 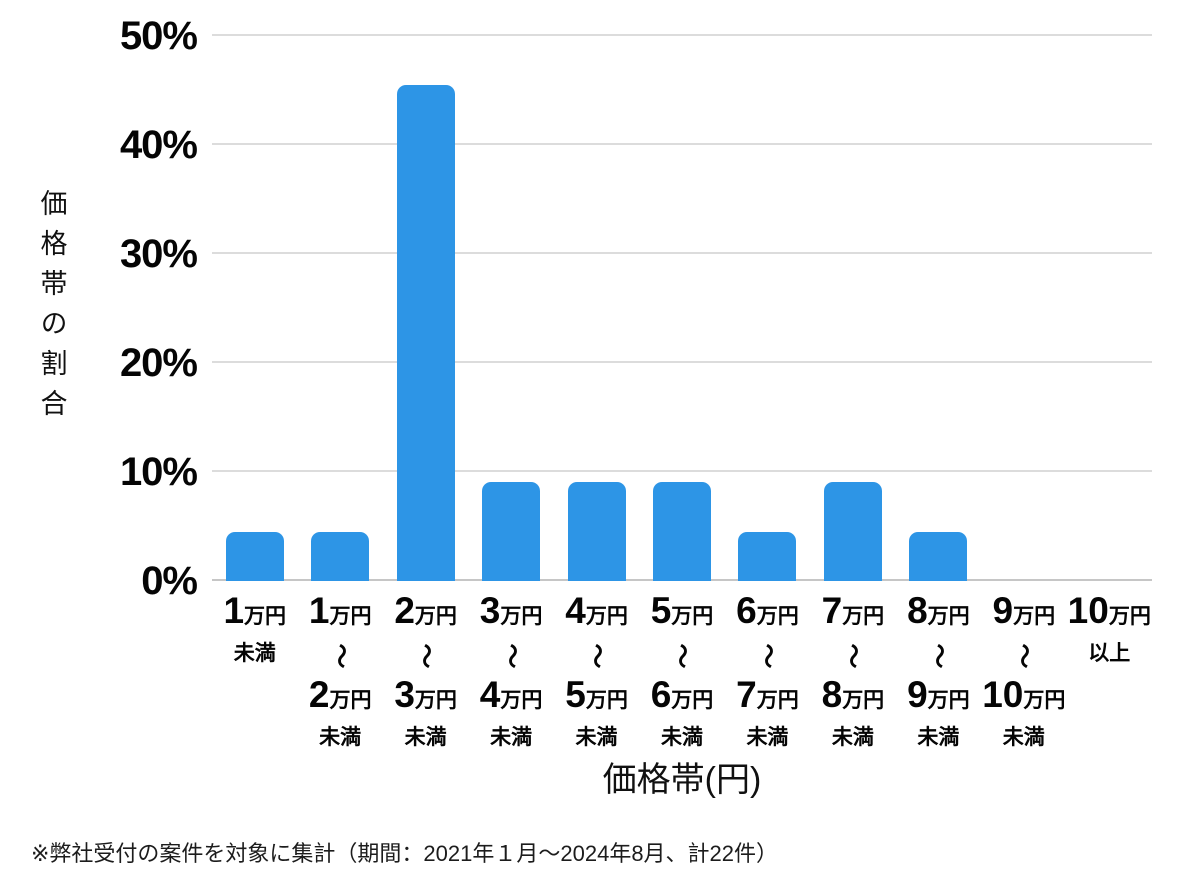 What do you see at coordinates (99, 308) in the screenshot?
I see `y-axis-ticks: 0% 10% 20% 30% 40% 50%` at bounding box center [99, 308].